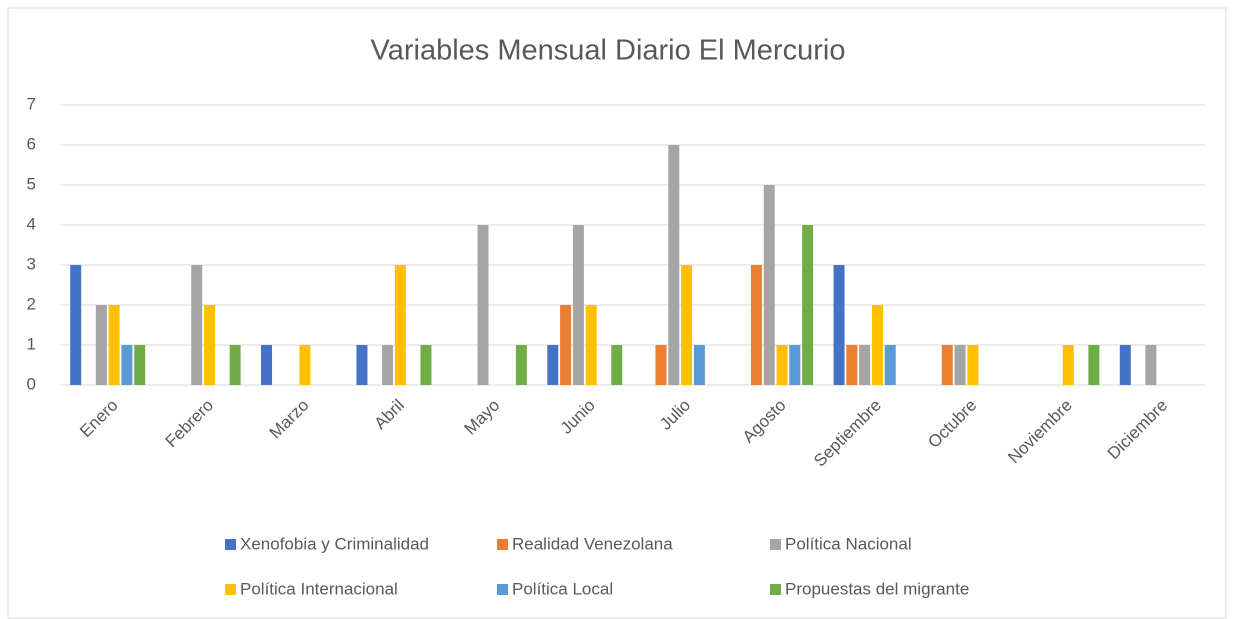 The height and width of the screenshot is (619, 1235). Describe the element at coordinates (592, 543) in the screenshot. I see `legend-label: Realidad Venezolana` at that location.